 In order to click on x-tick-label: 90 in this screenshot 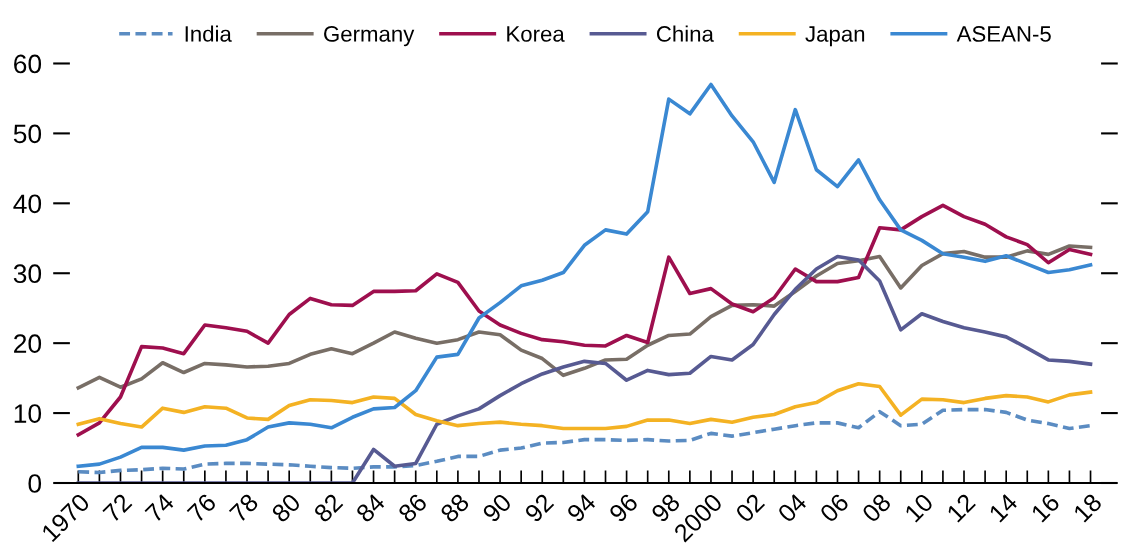, I will do `click(497, 508)`.